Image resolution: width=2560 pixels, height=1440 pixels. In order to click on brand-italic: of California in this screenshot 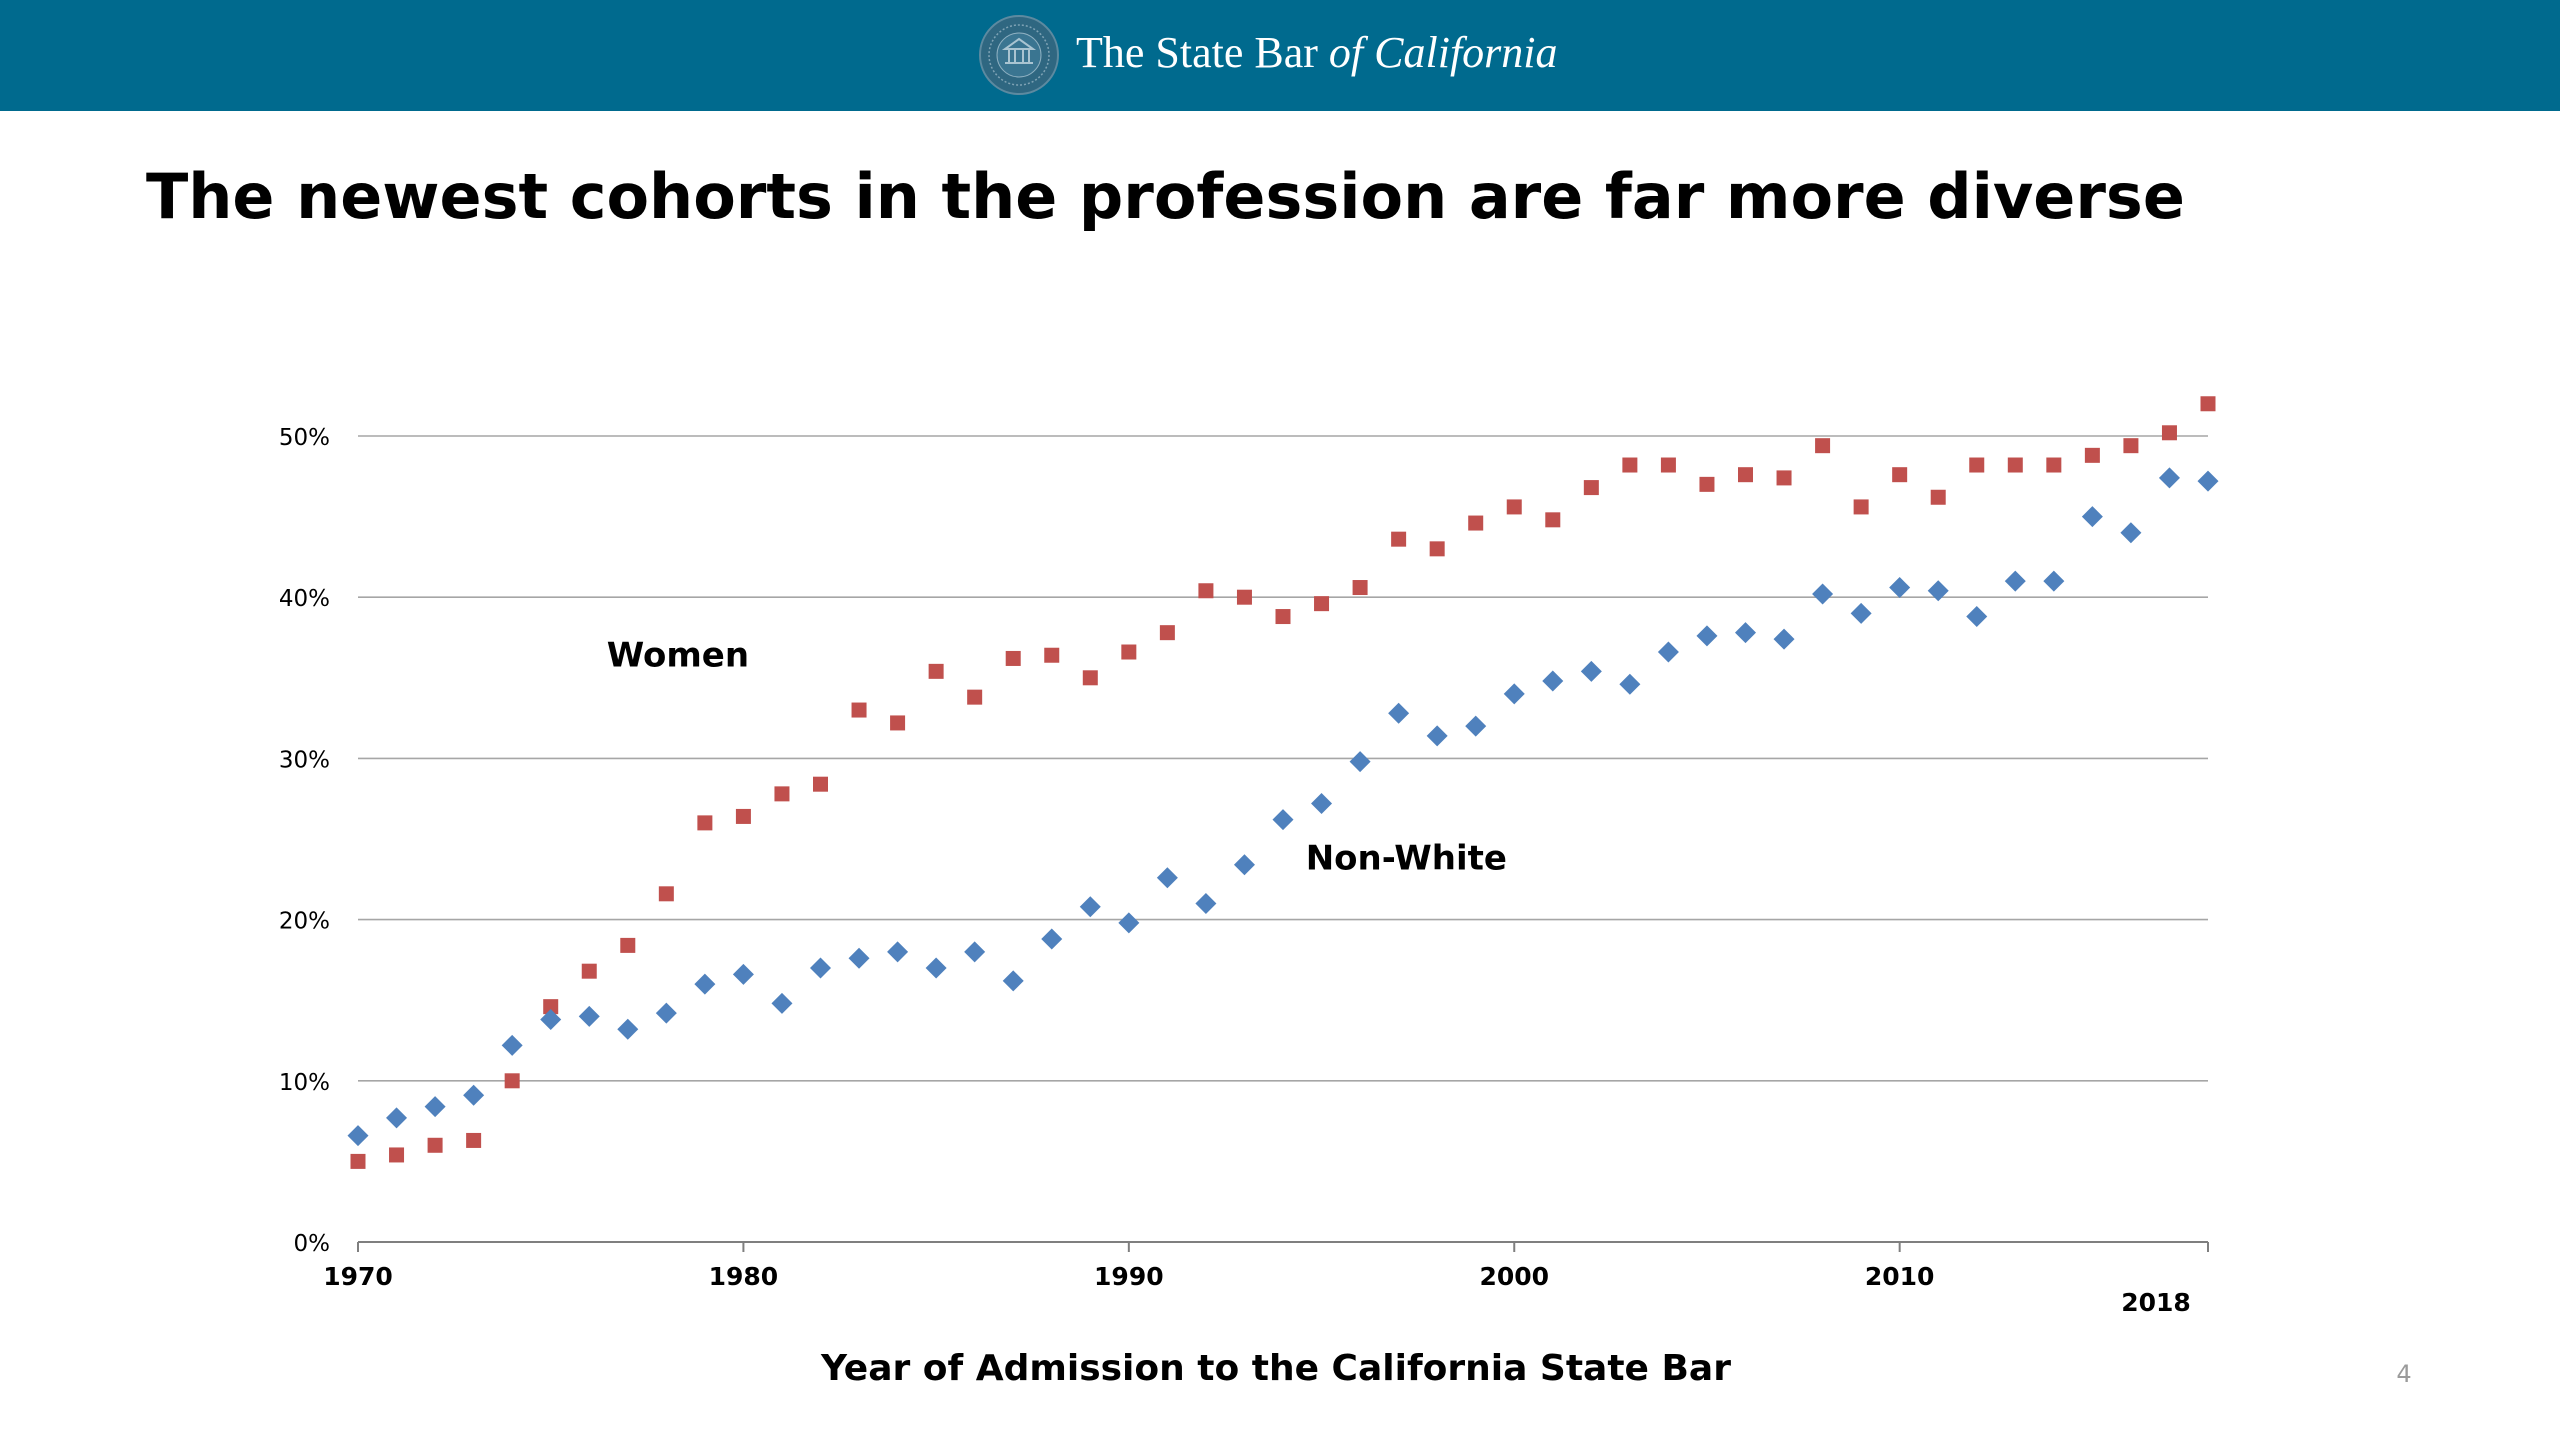, I will do `click(1443, 52)`.